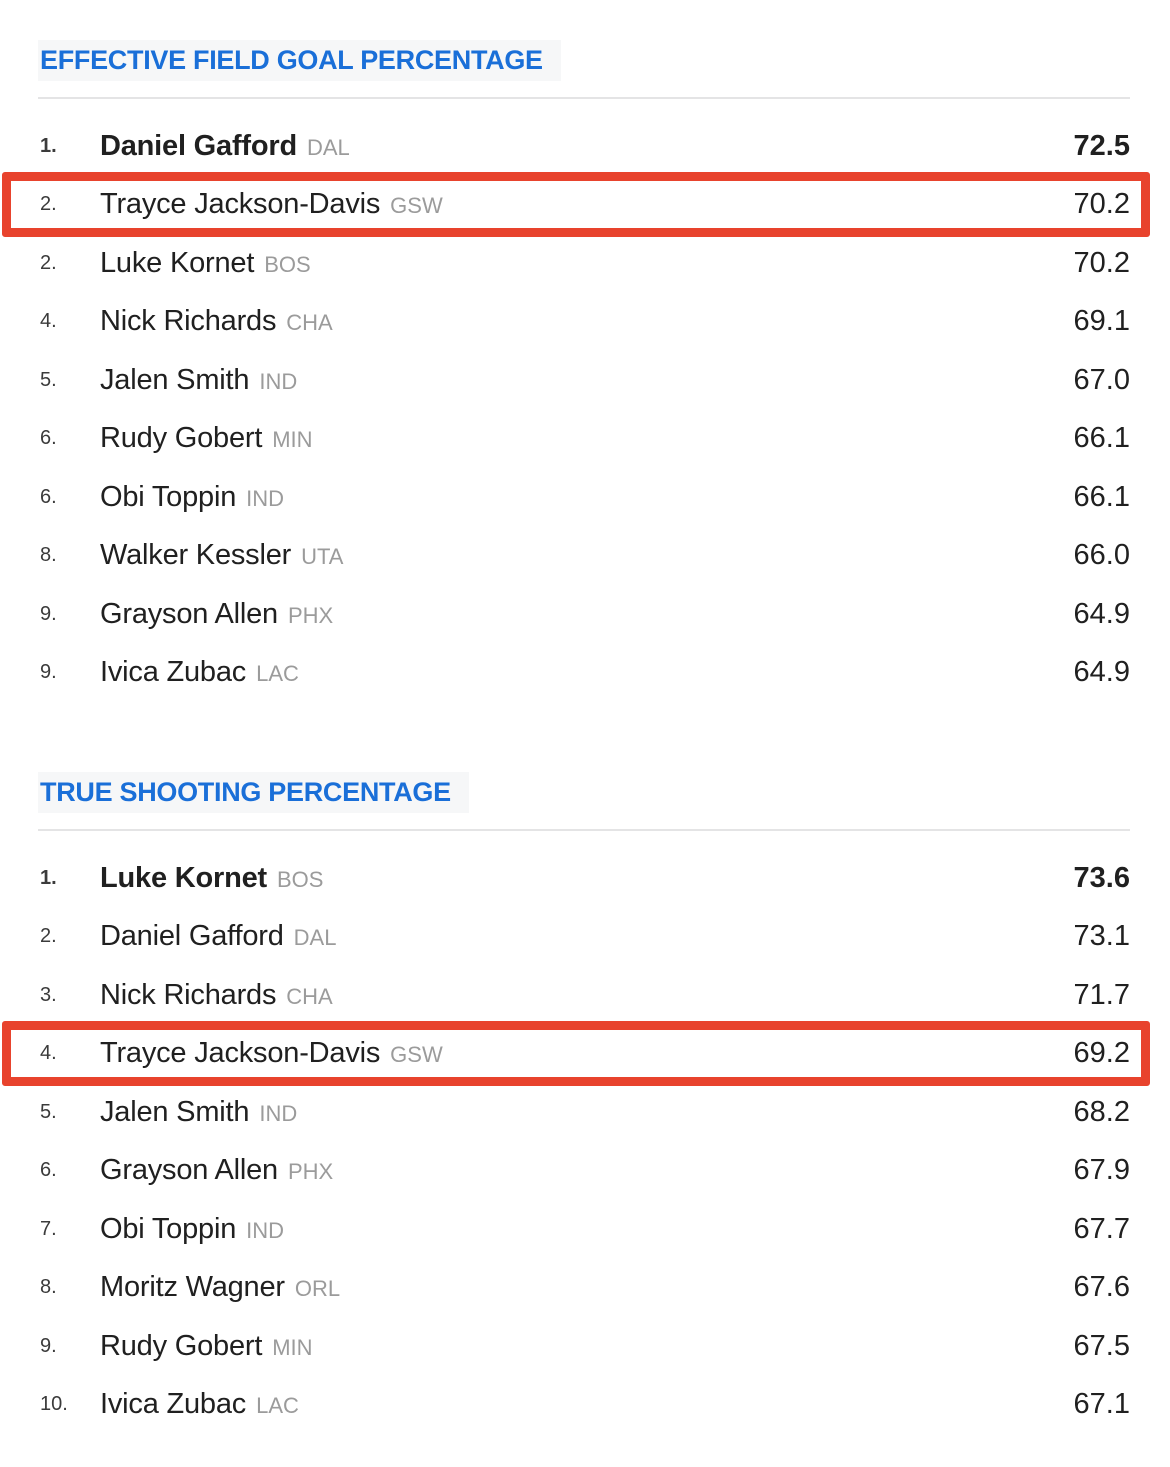 The image size is (1170, 1467). I want to click on leaderboard-row: 10. Ivica Zubac LAC 67.1, so click(584, 1405).